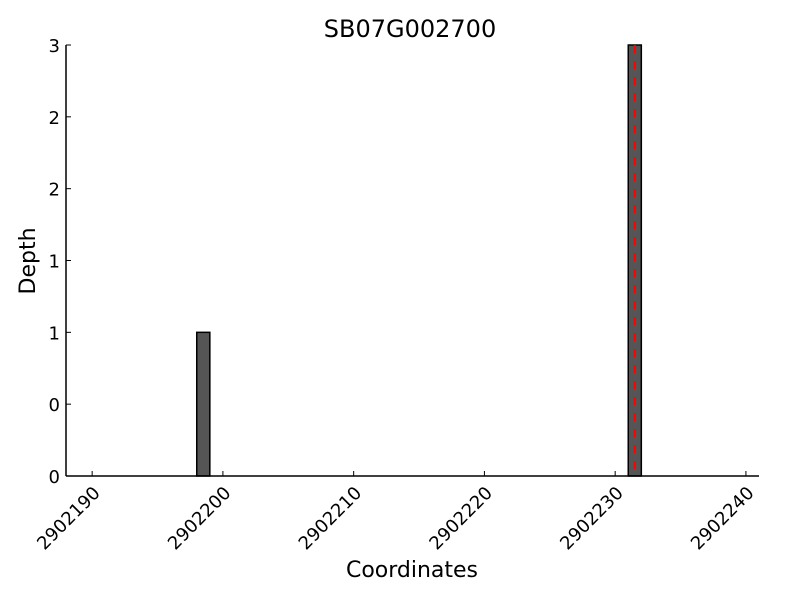 The image size is (800, 604). Describe the element at coordinates (331, 519) in the screenshot. I see `x-tick-label: 2902210` at that location.